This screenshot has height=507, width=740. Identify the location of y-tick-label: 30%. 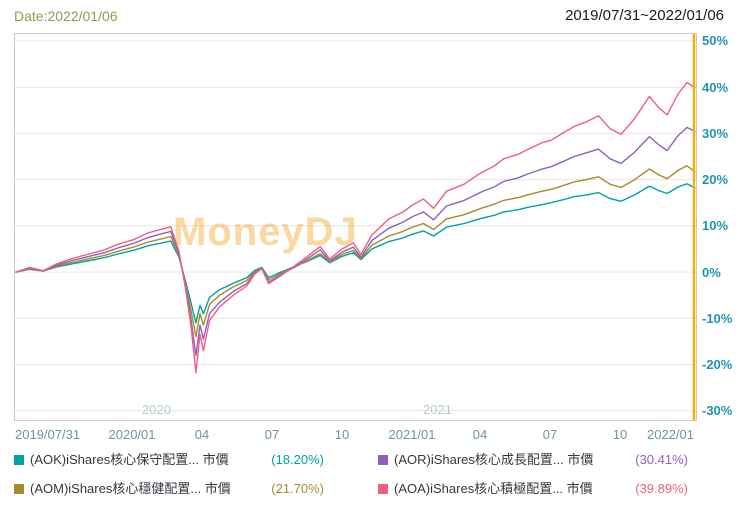
(715, 133).